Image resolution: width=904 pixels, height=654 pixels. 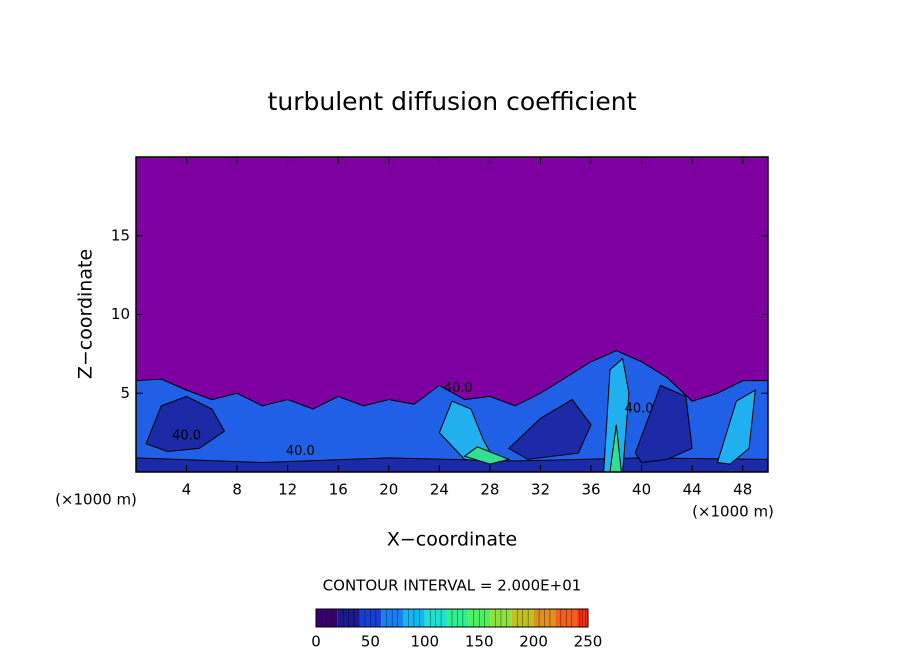 I want to click on colorbar-tick-label: 200, so click(x=533, y=642).